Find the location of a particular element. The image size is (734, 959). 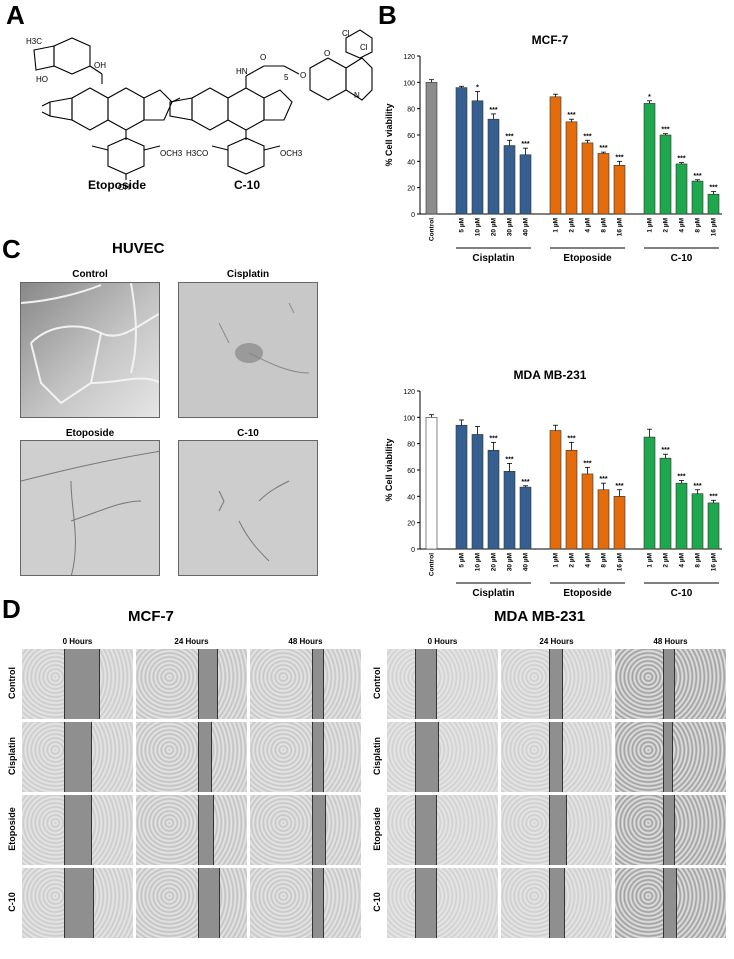

wound-column-label: 48 Hours is located at coordinates (305, 641).